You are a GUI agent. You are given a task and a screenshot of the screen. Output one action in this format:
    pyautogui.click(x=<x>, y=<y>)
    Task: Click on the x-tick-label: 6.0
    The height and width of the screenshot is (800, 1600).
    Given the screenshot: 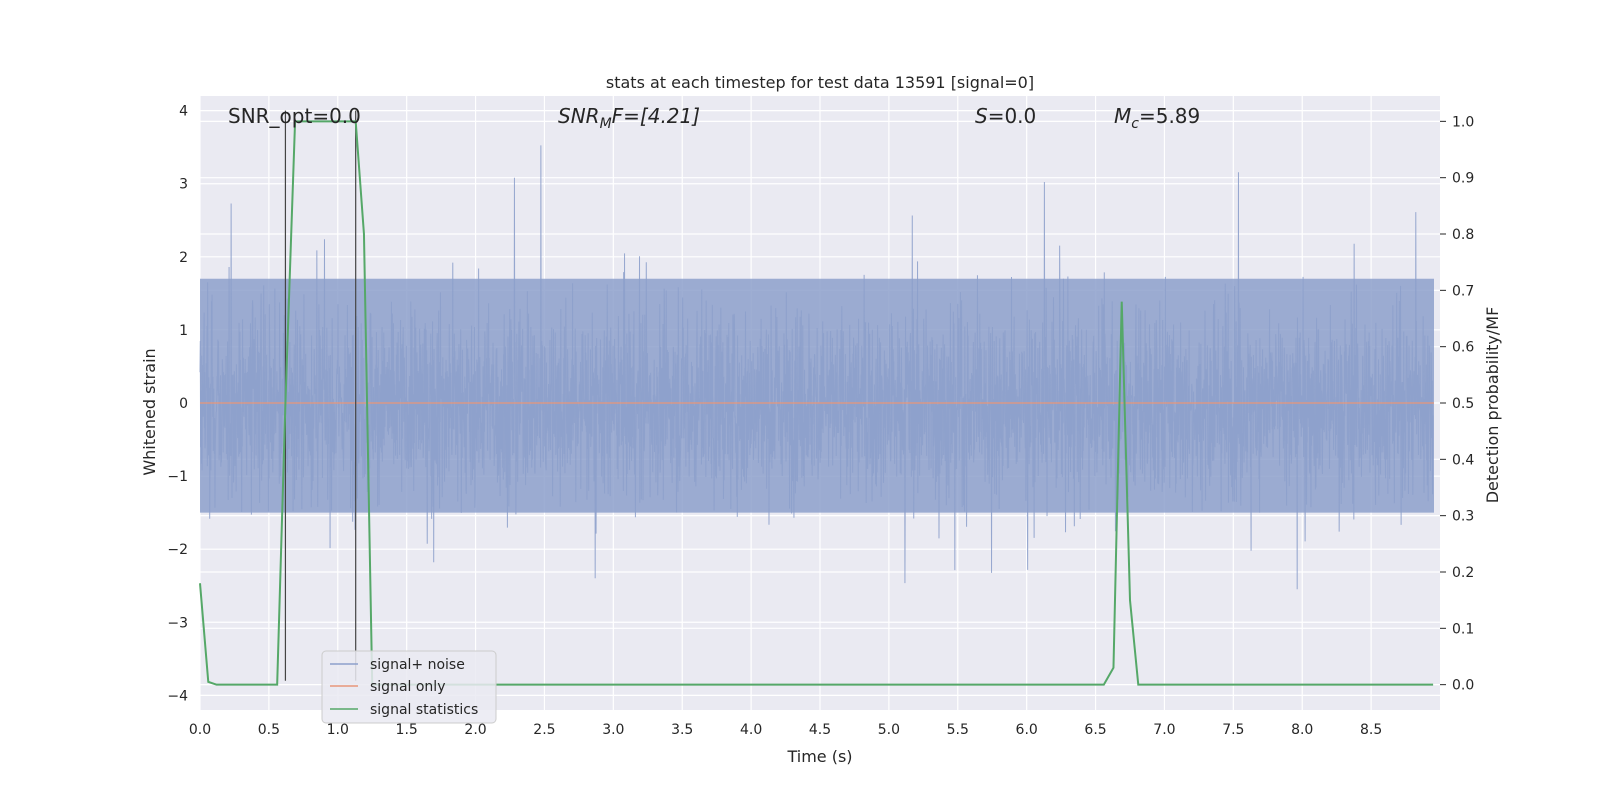 What is the action you would take?
    pyautogui.click(x=1027, y=730)
    